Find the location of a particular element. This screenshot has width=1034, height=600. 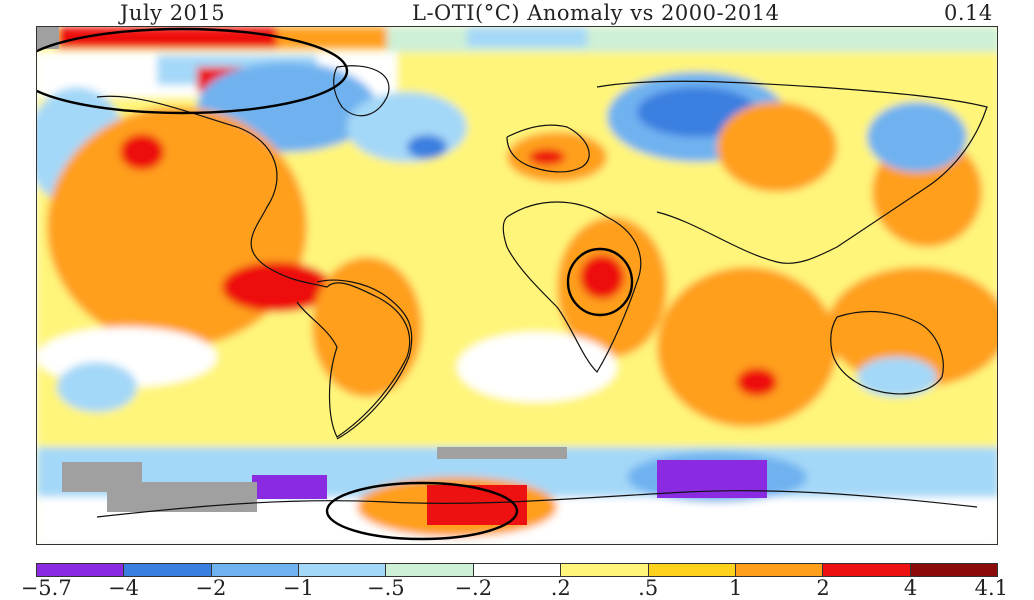

field-atlantic-deep is located at coordinates (427, 147).